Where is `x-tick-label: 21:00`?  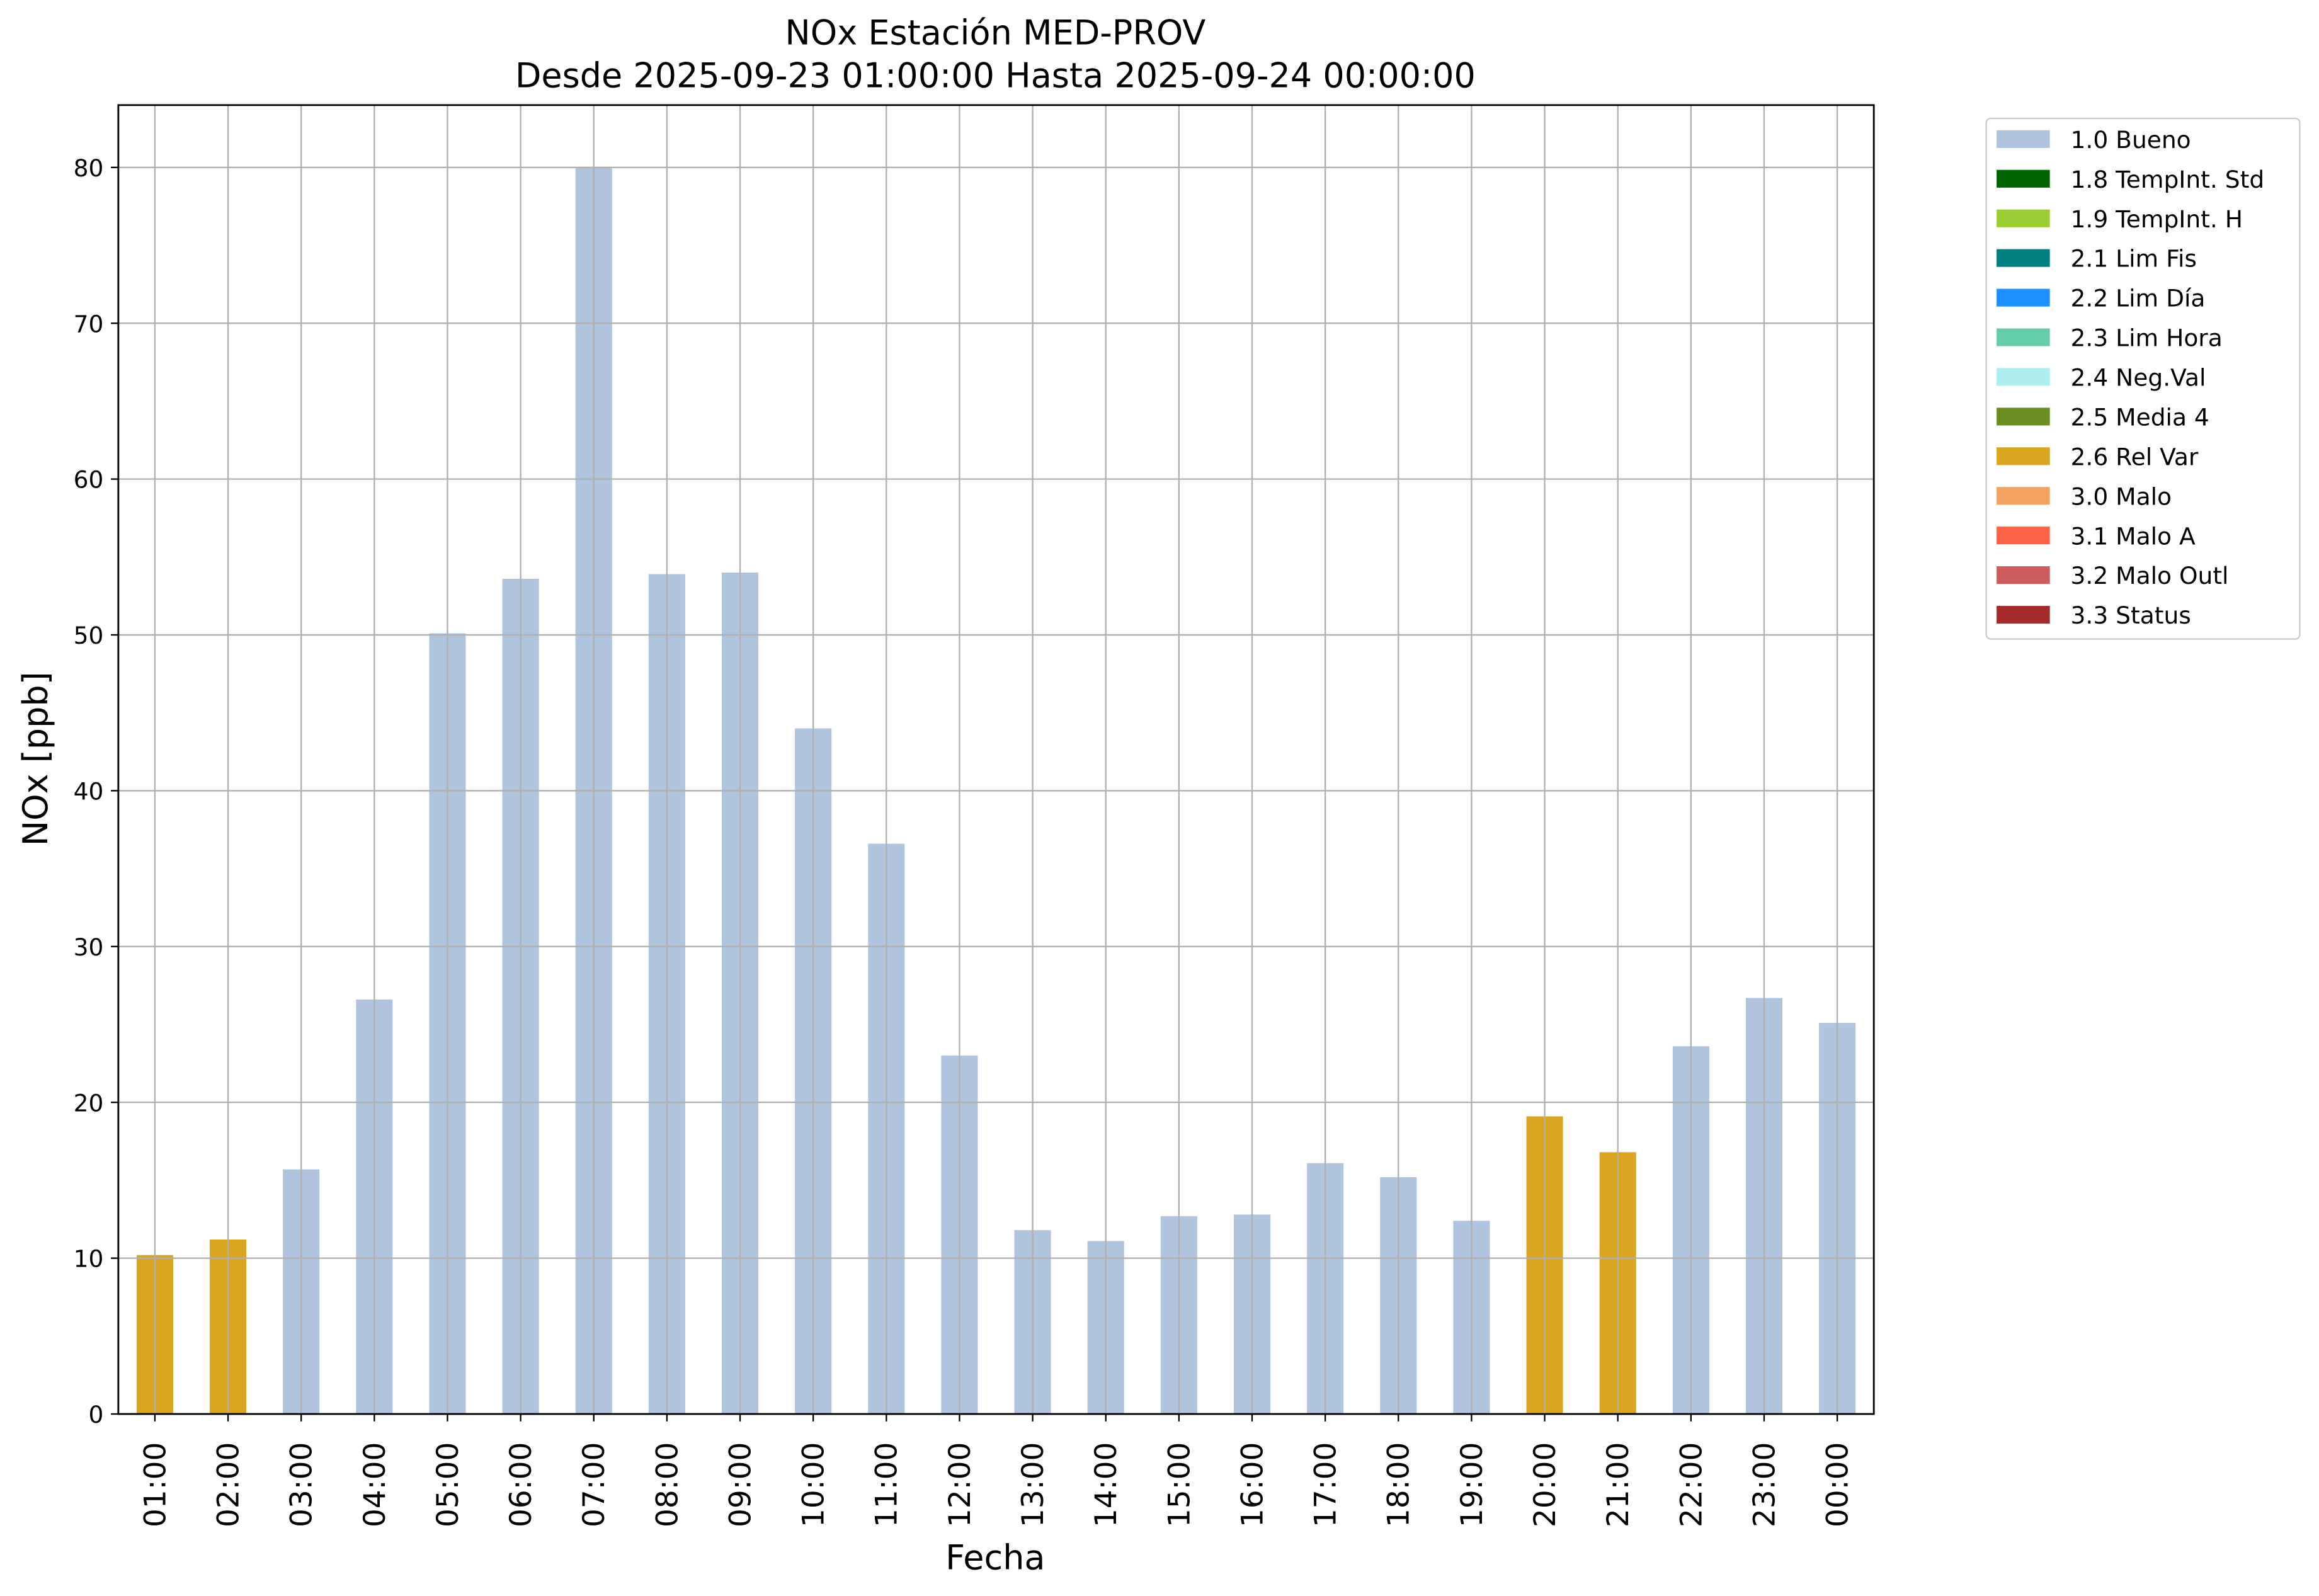 x-tick-label: 21:00 is located at coordinates (1618, 1484).